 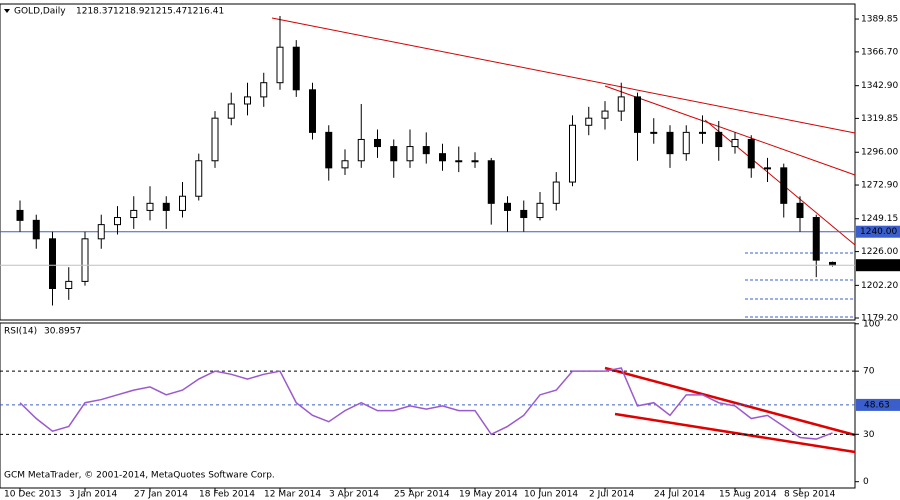 I want to click on y-tick-label: 1226.00, so click(x=879, y=252).